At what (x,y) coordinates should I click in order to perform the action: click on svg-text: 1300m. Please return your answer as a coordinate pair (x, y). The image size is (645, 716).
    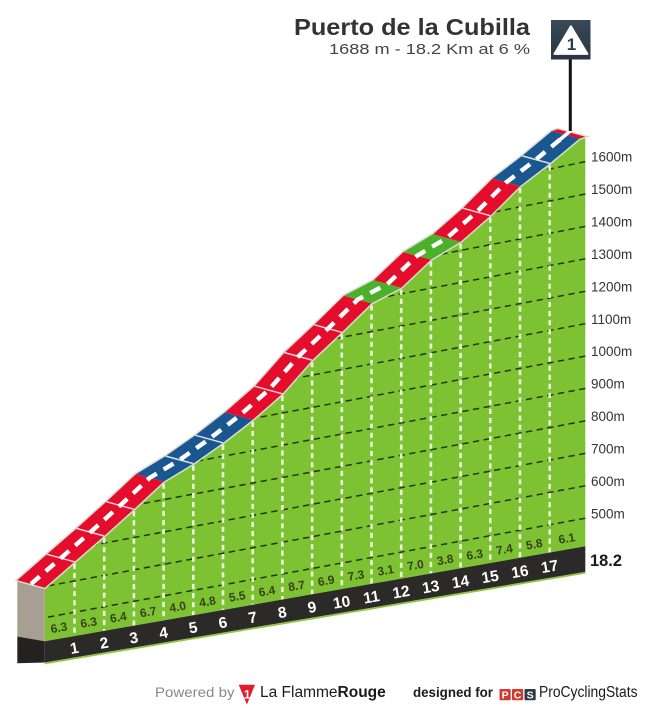
    Looking at the image, I should click on (611, 254).